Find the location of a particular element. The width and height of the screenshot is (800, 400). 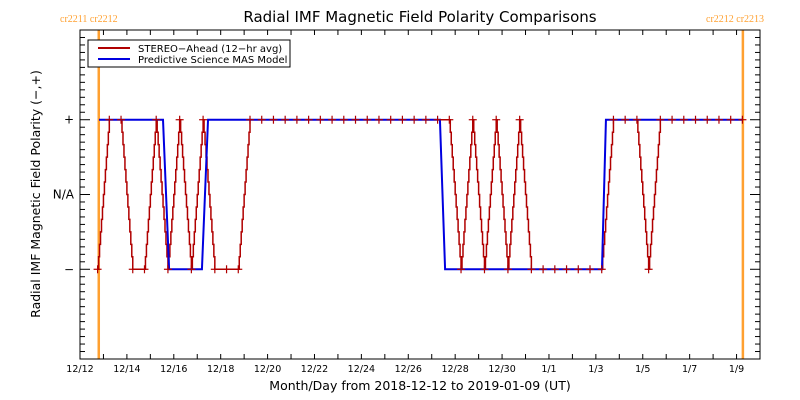

y-tick-label: N/A is located at coordinates (64, 195).